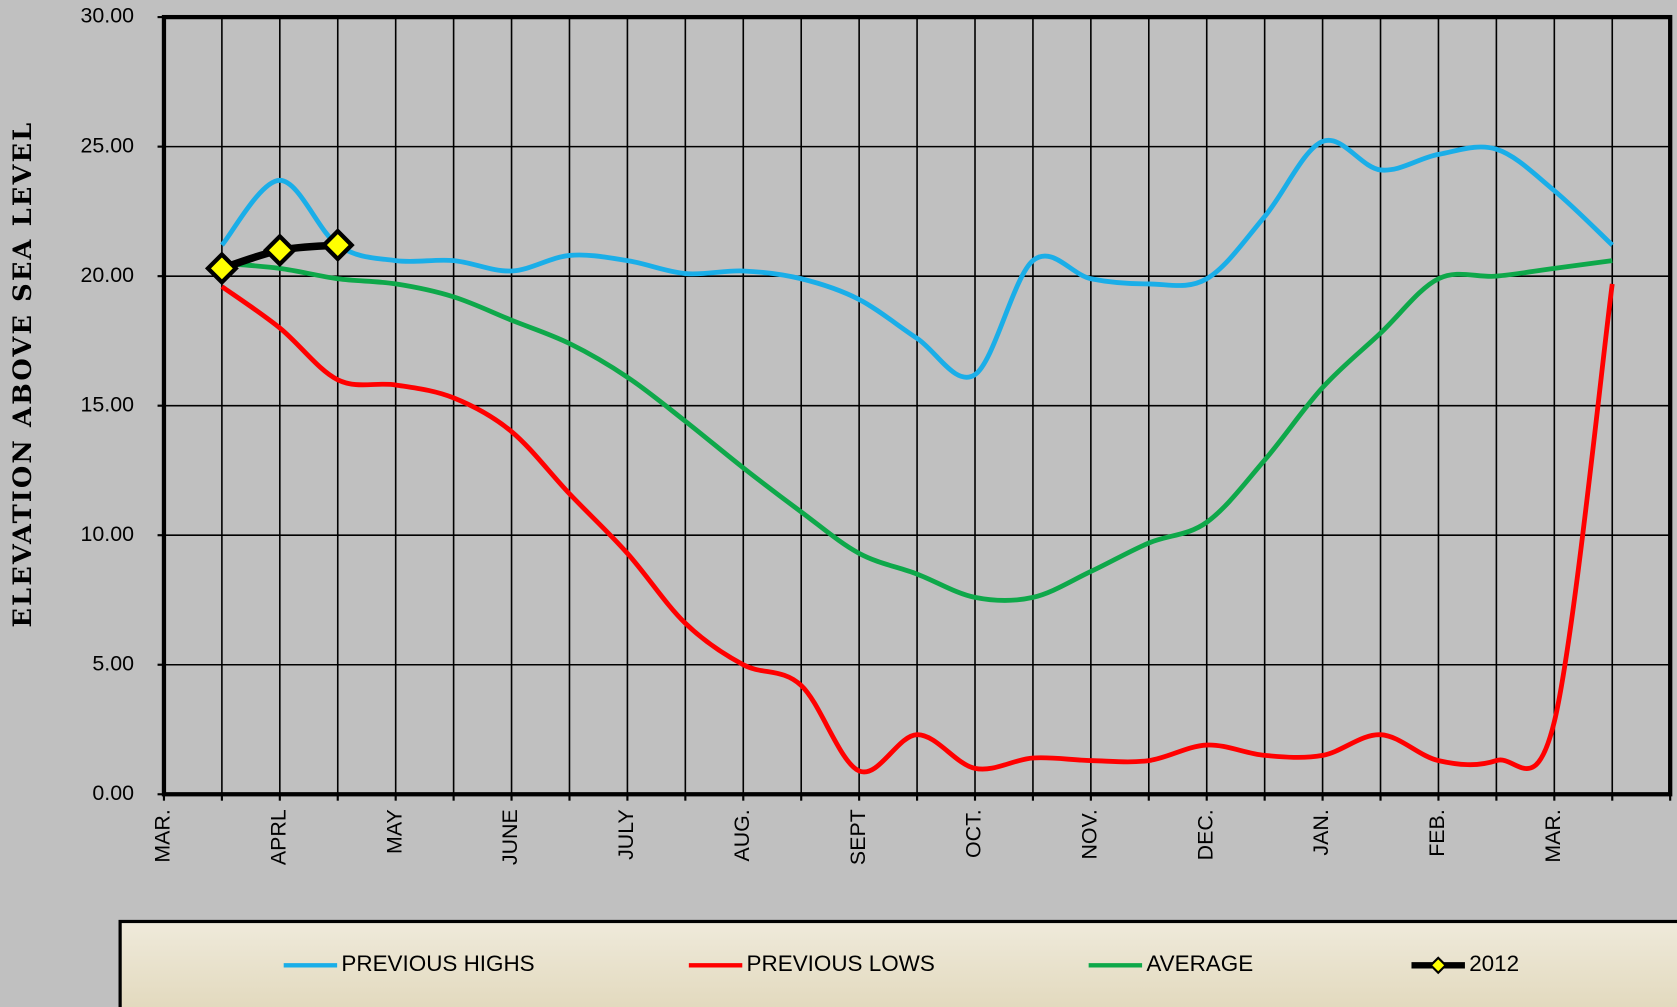 This screenshot has height=1007, width=1677. I want to click on y-axis-title: ELEVATION ABOVE SEA LEVEL, so click(23, 374).